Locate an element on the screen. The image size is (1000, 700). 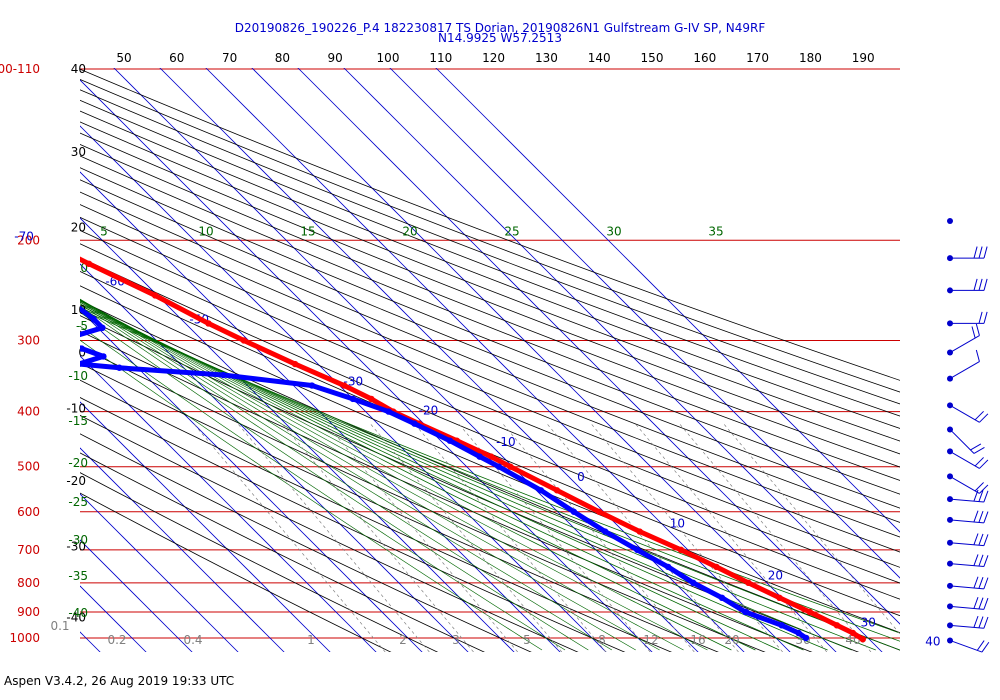
mixing-ratio-label: 8 is located at coordinates (602, 640).